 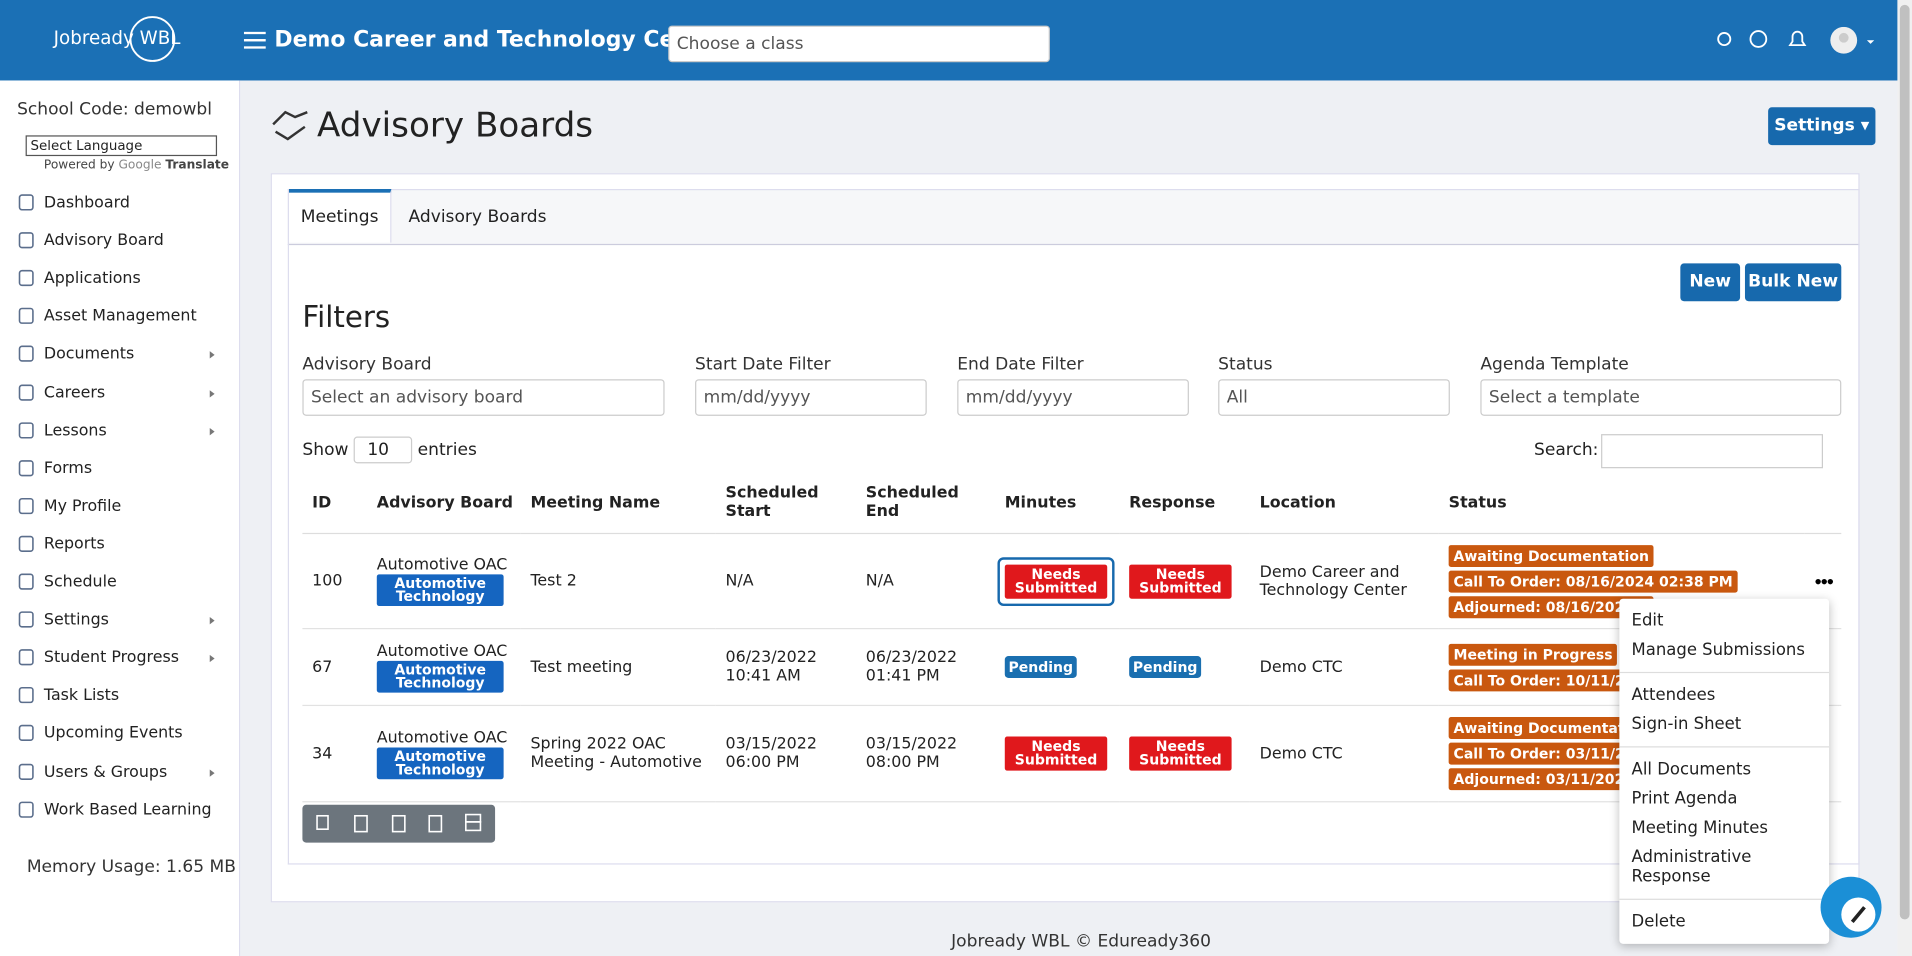 I want to click on nav-label: Reports, so click(x=74, y=544).